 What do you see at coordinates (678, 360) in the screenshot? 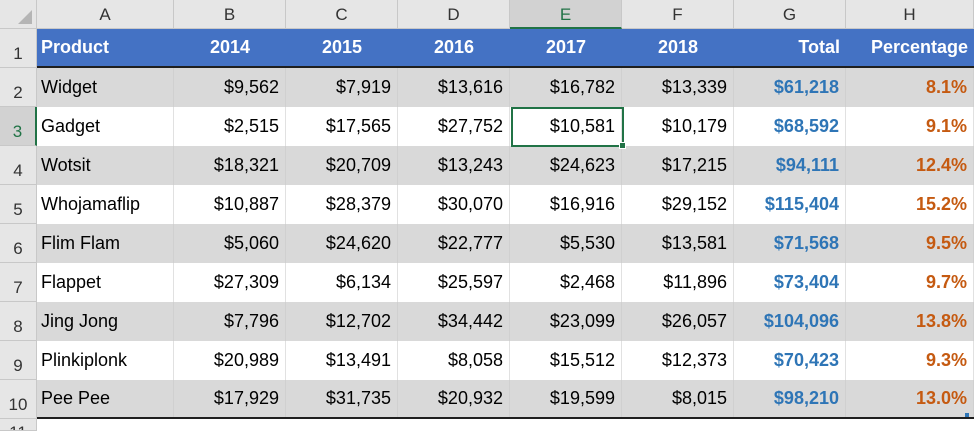
I see `cell-y2018: $12,373` at bounding box center [678, 360].